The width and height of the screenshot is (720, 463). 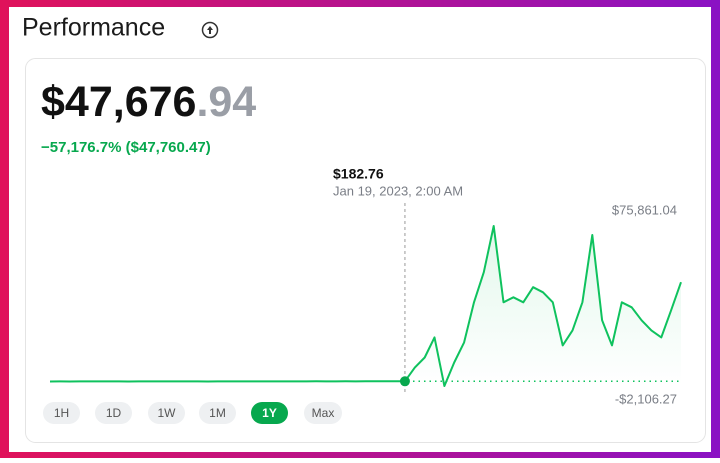 I want to click on range-label: Max, so click(x=323, y=413).